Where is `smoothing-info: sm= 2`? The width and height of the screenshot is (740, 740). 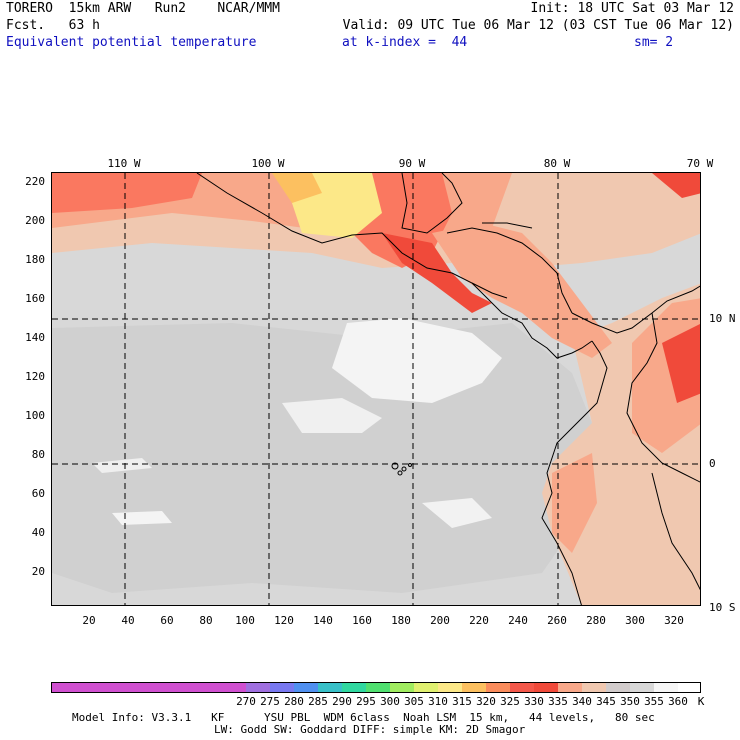
smoothing-info: sm= 2 is located at coordinates (654, 42).